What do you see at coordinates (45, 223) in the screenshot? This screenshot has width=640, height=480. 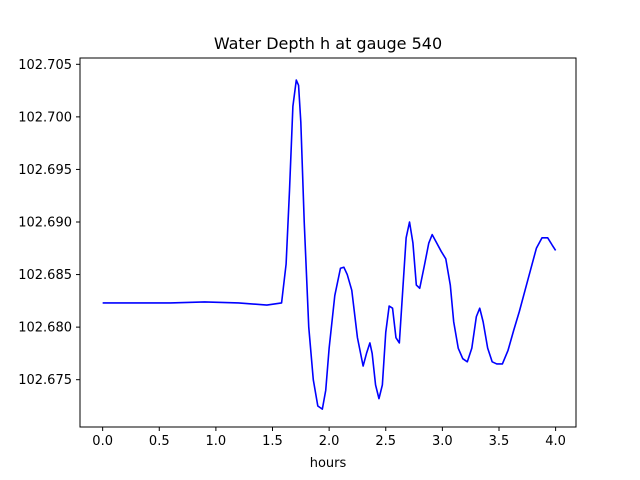 I see `y-tick-label: 102.690` at bounding box center [45, 223].